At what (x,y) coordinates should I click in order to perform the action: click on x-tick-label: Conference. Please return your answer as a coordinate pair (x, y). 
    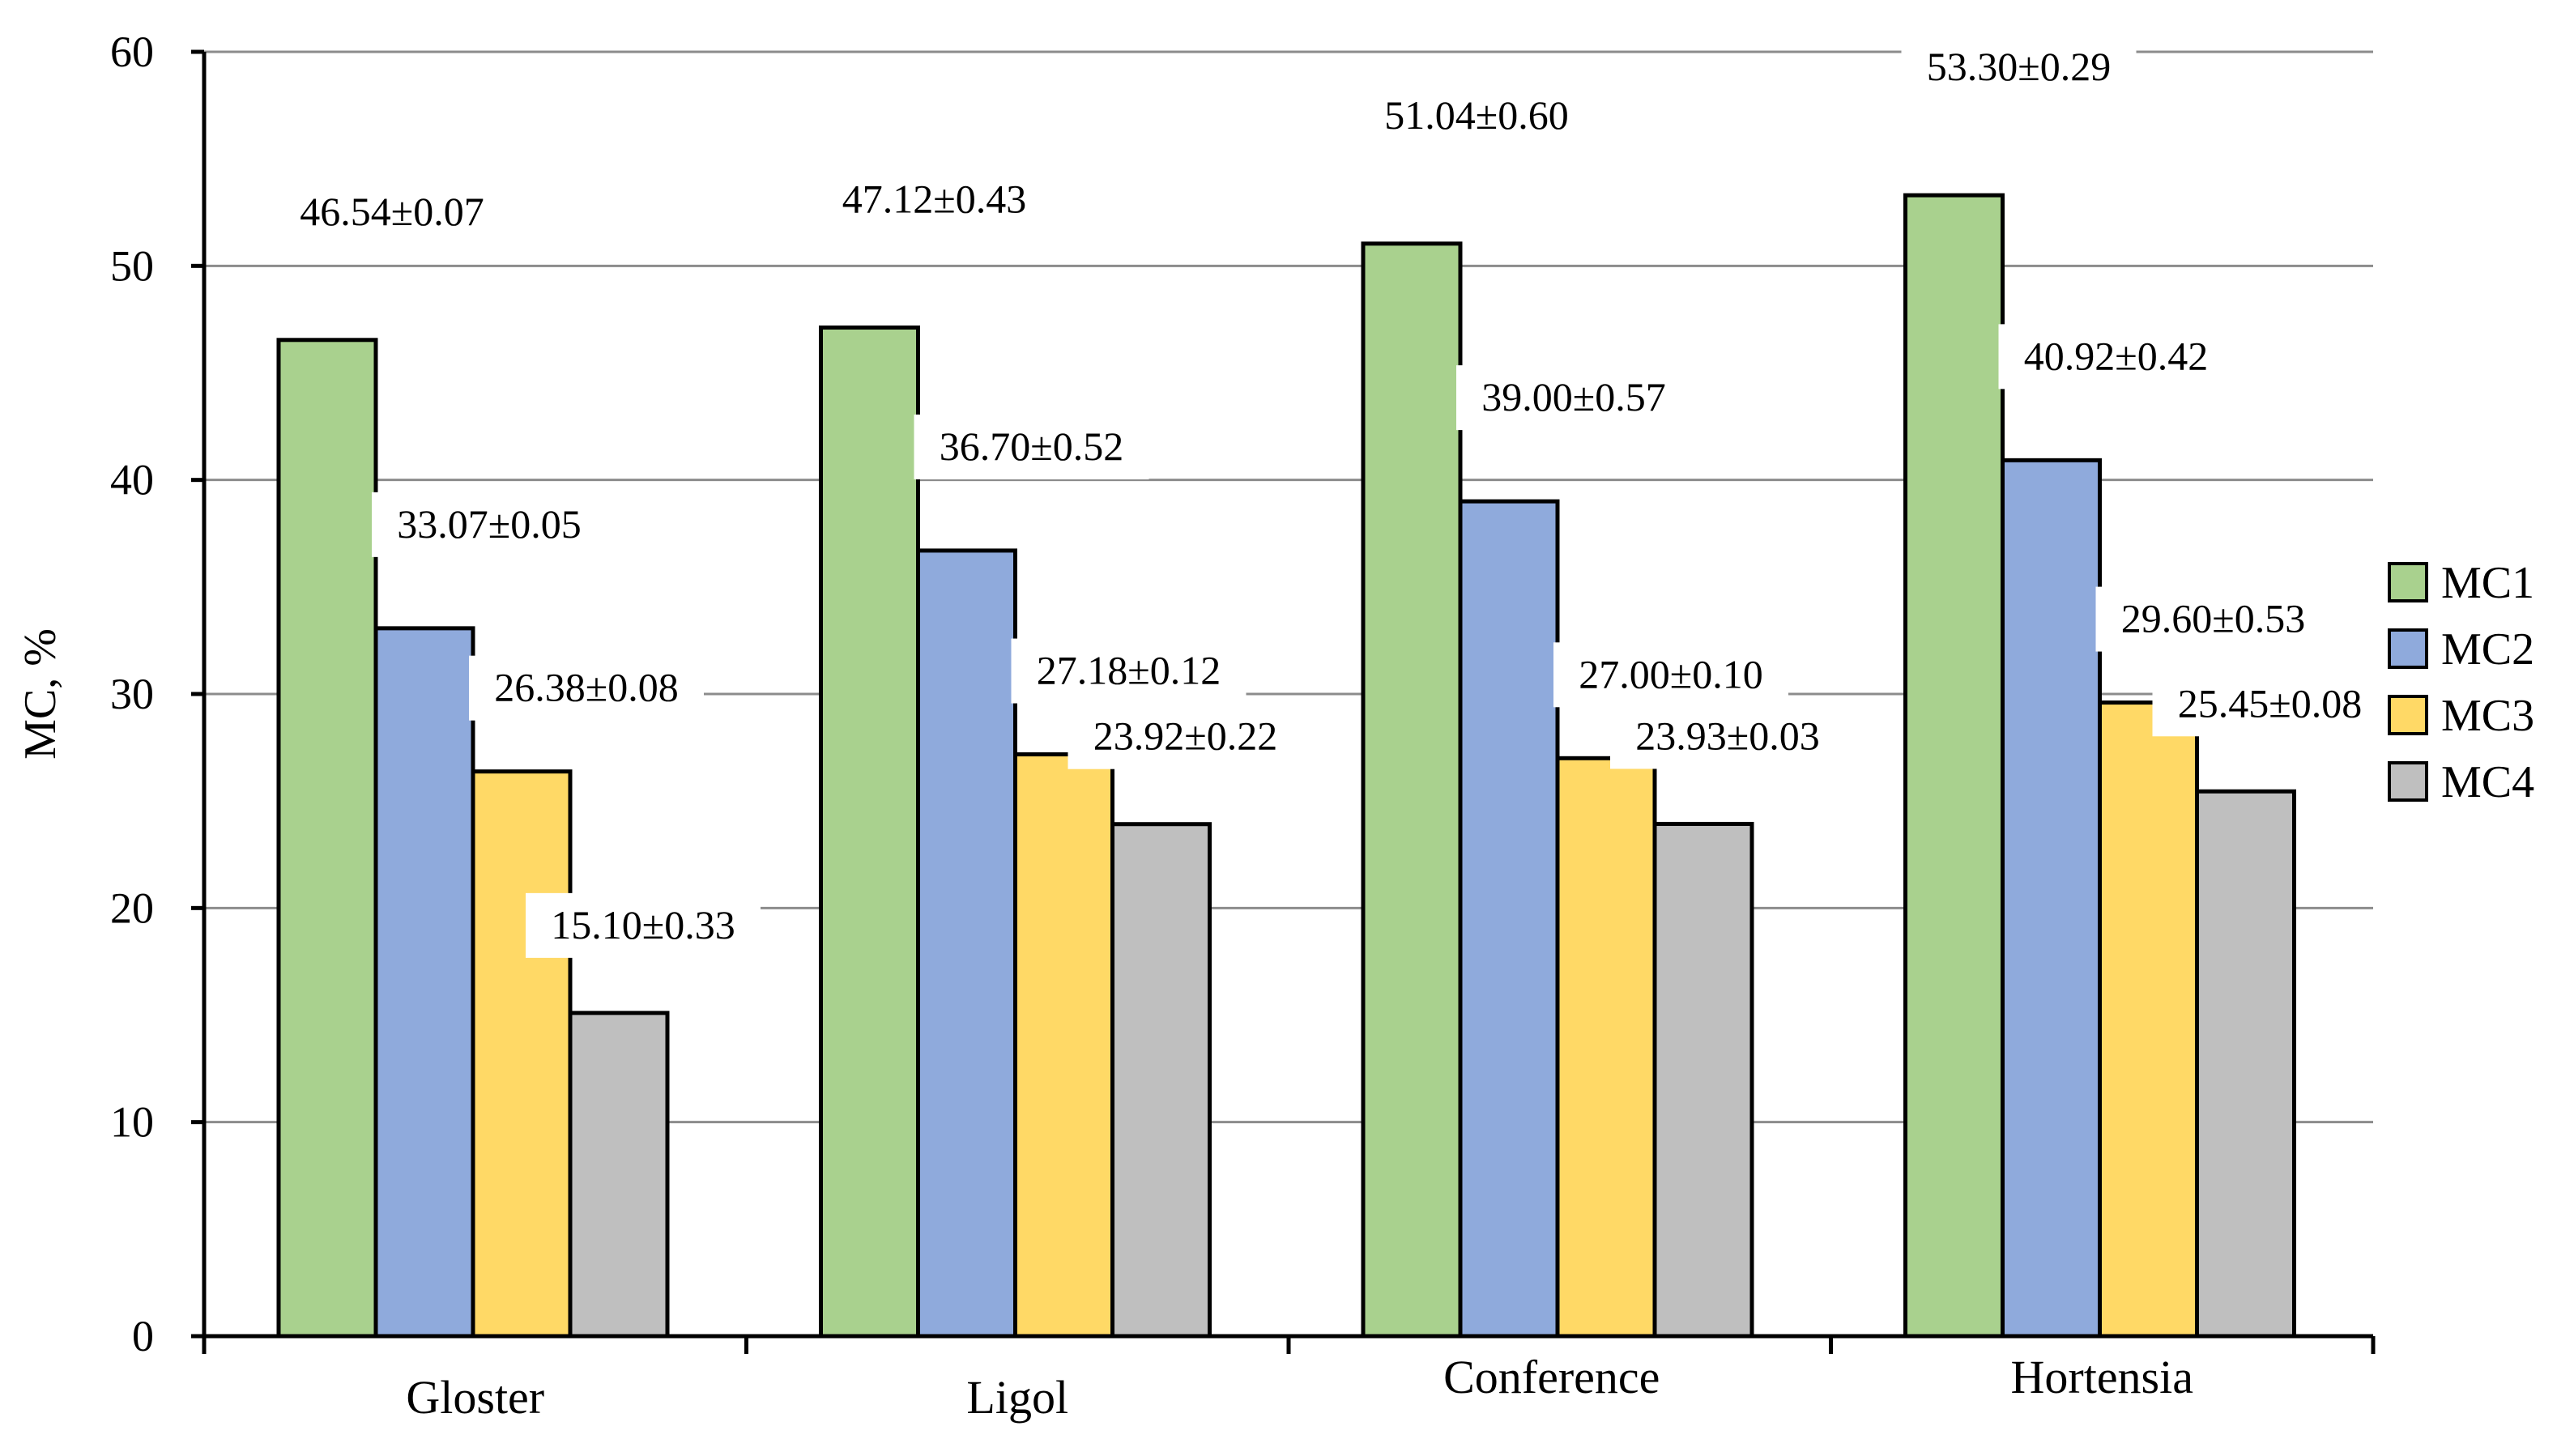
    Looking at the image, I should click on (1551, 1377).